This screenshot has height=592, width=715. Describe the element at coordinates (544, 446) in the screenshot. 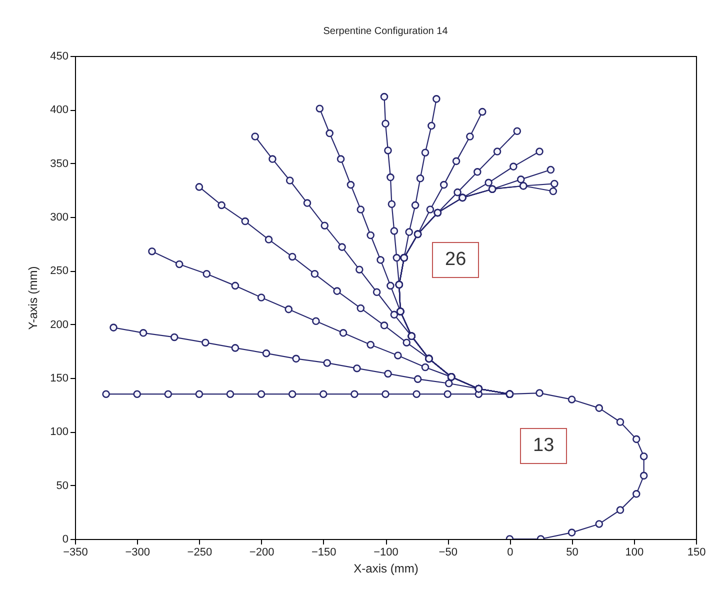

I see `annotation: 13` at that location.